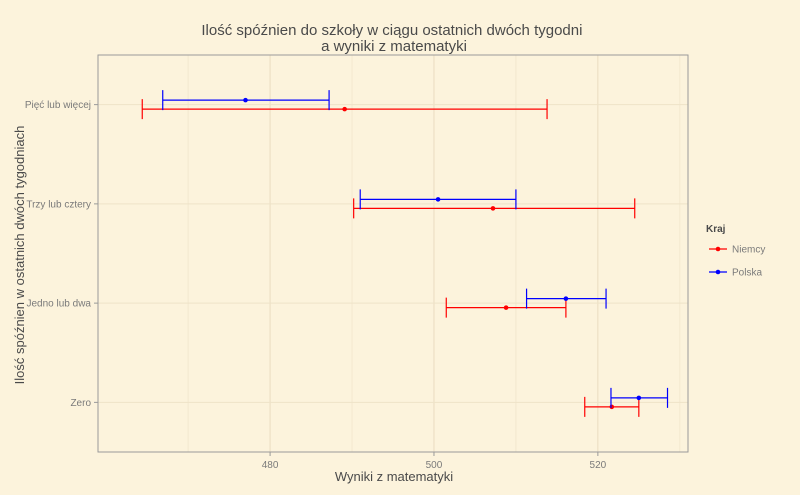 Image resolution: width=800 pixels, height=495 pixels. What do you see at coordinates (270, 465) in the screenshot?
I see `x-tick-label: 480` at bounding box center [270, 465].